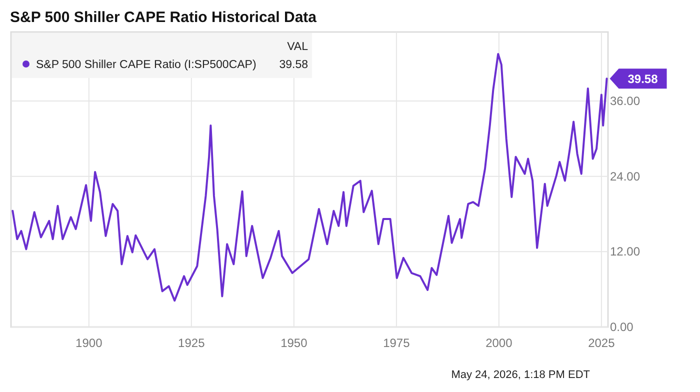  I want to click on x-tick-label: 2000, so click(499, 343).